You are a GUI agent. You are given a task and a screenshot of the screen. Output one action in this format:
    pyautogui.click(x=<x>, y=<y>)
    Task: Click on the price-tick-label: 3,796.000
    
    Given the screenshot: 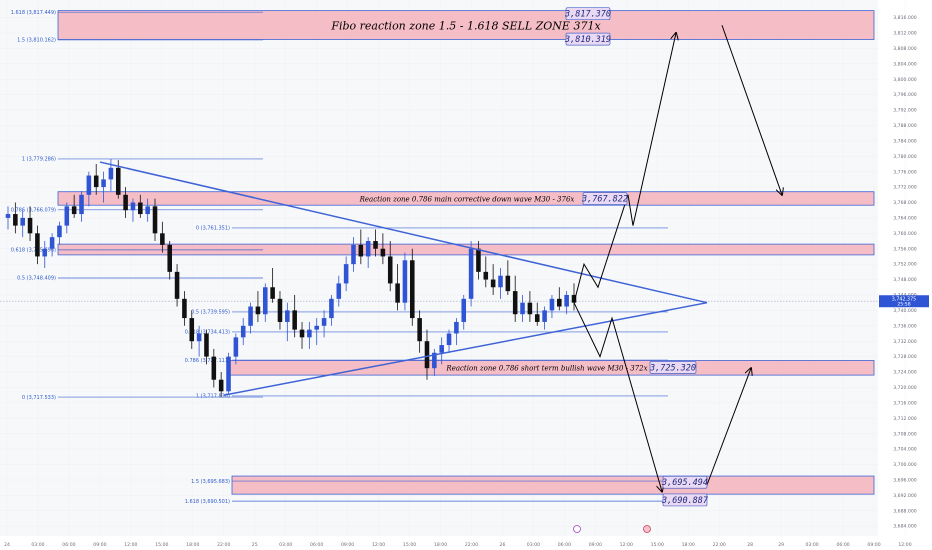 What is the action you would take?
    pyautogui.click(x=904, y=95)
    